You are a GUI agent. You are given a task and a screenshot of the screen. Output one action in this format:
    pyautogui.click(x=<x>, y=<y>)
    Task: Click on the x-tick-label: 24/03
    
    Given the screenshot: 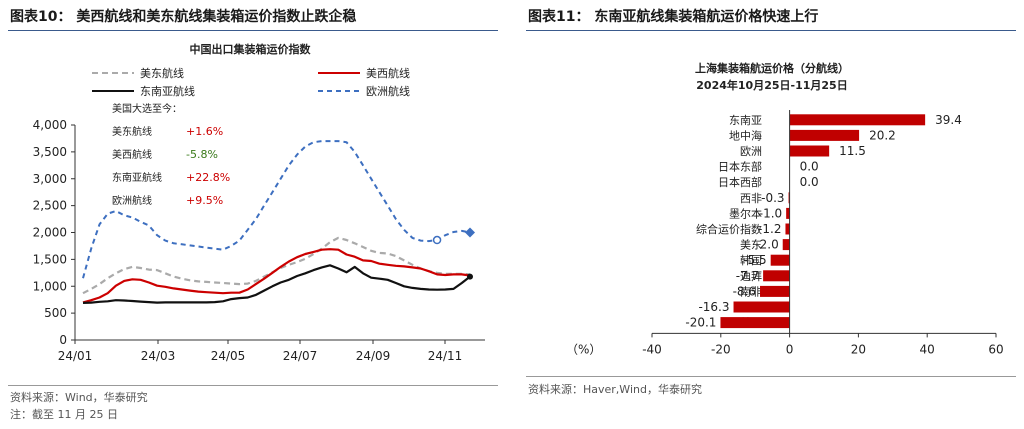 What is the action you would take?
    pyautogui.click(x=158, y=356)
    